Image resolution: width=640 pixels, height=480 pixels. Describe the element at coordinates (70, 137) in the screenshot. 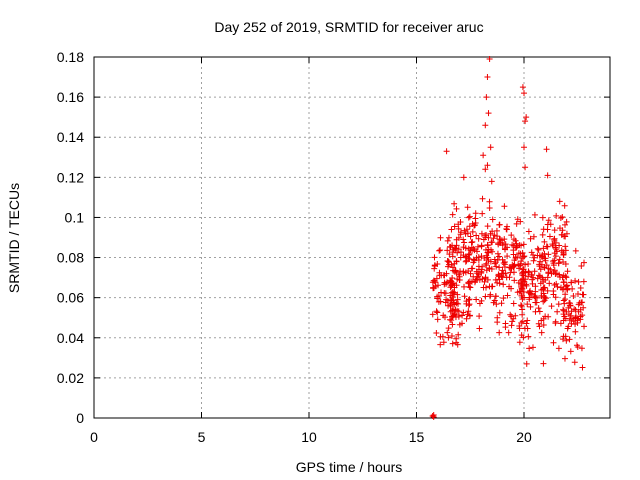

I see `y-tick-label: 0.14` at that location.